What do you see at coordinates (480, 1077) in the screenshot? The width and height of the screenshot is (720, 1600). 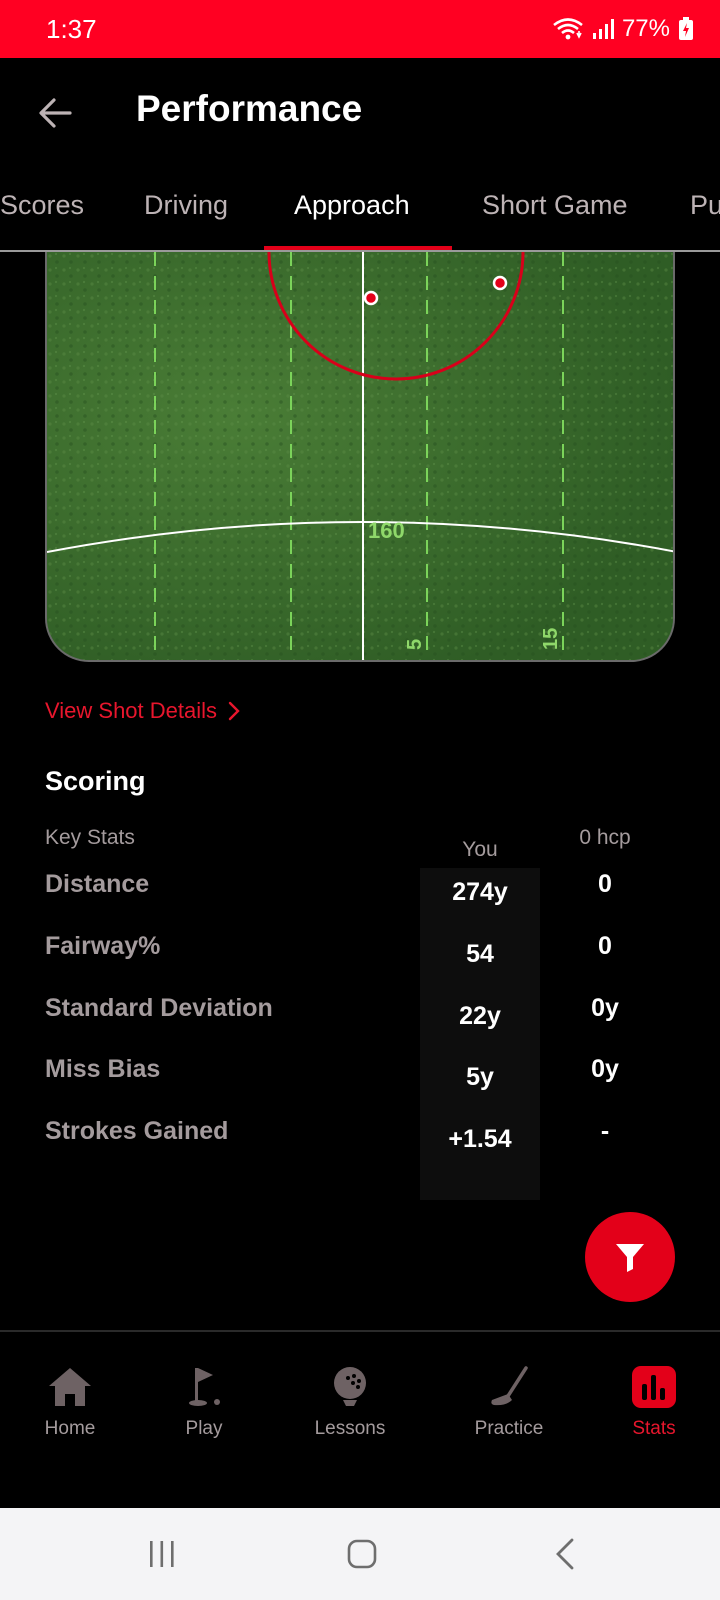 I see `stat-you-value: 5y` at bounding box center [480, 1077].